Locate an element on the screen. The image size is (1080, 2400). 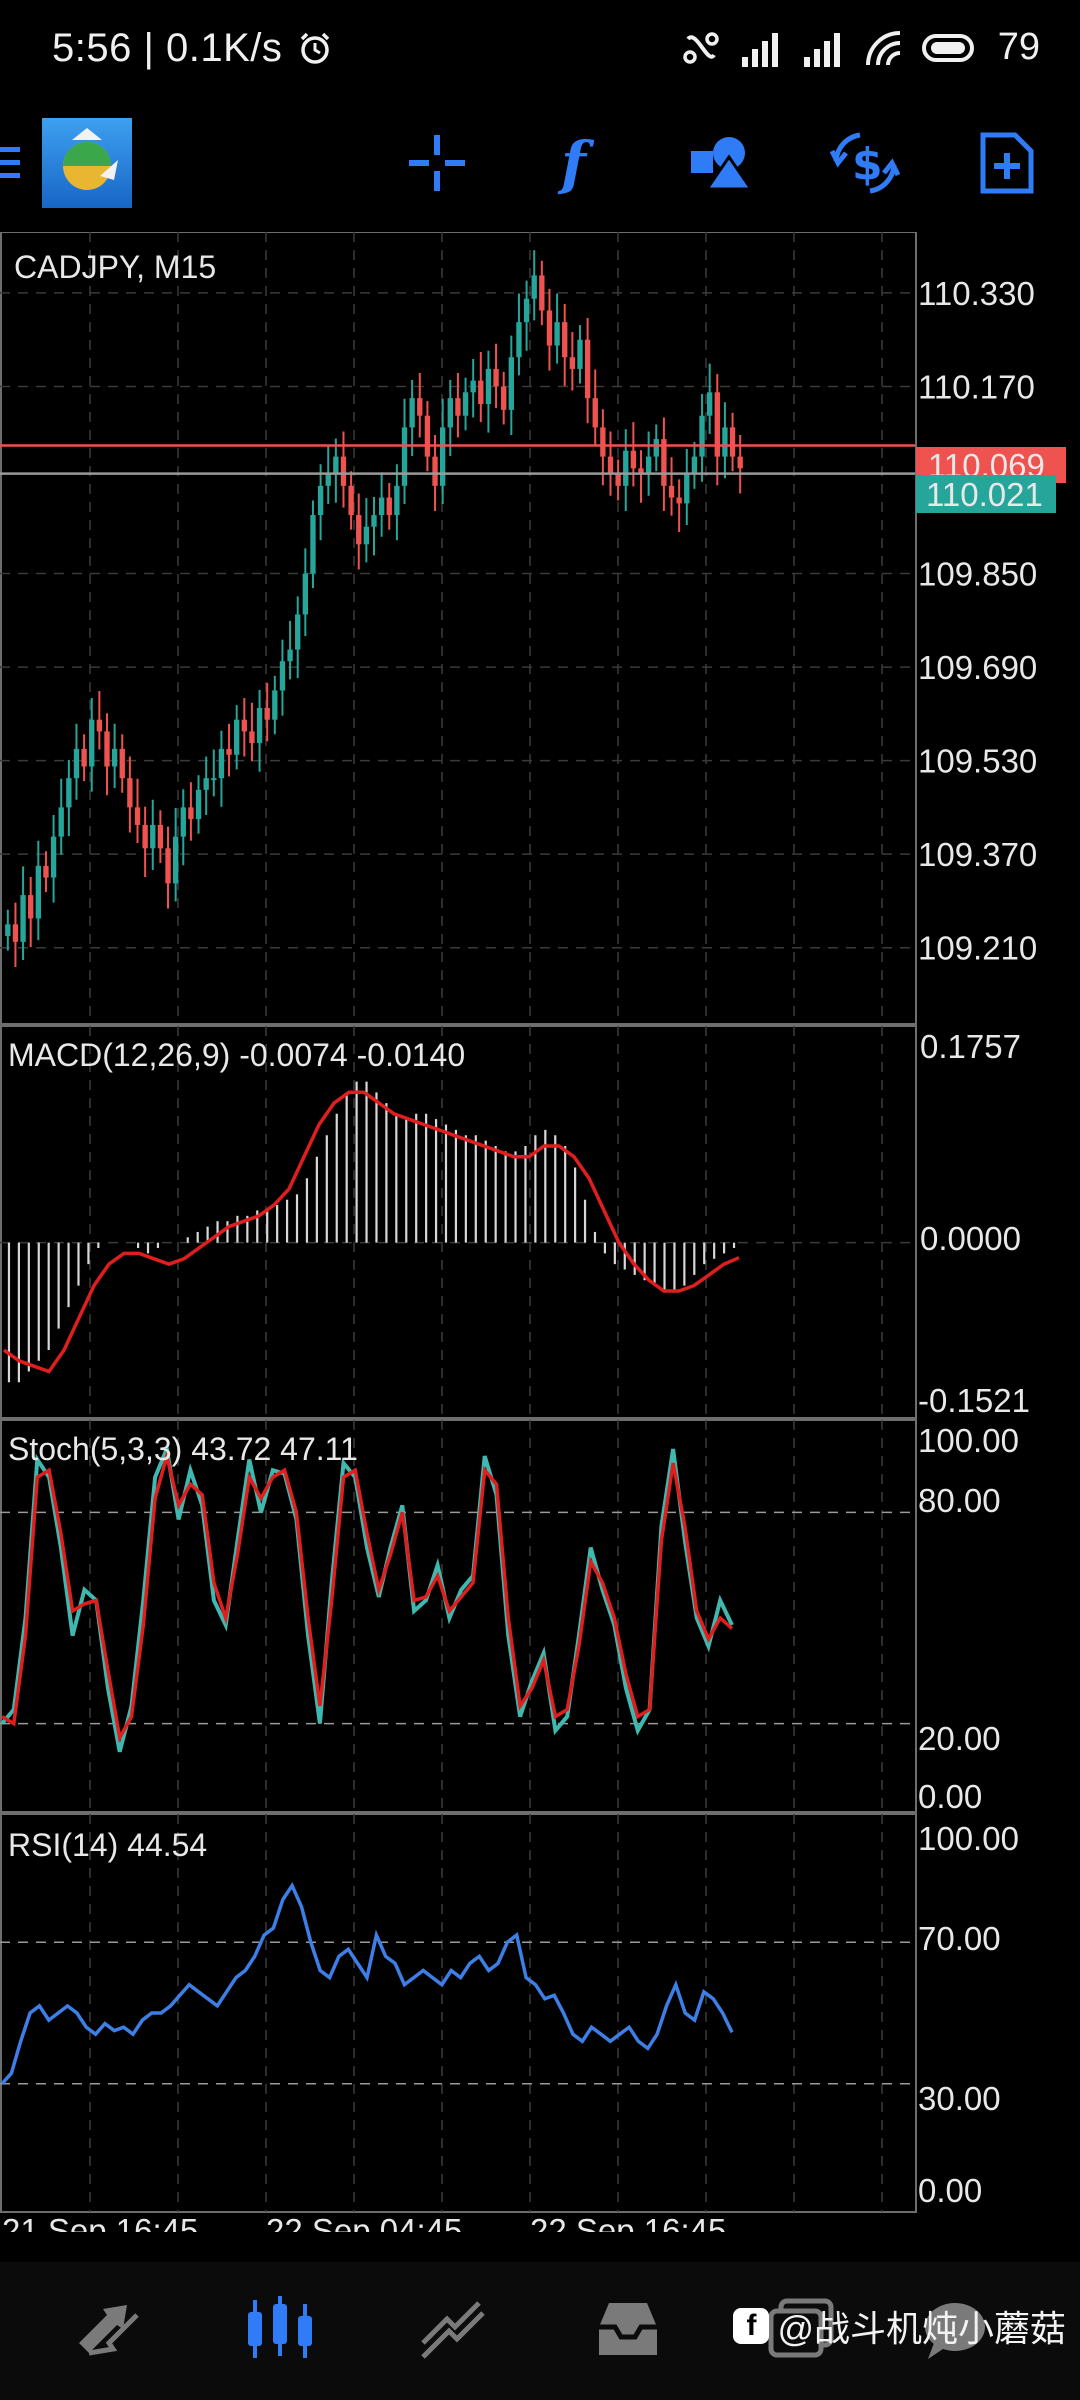
stoch-tick-0: 0.00 is located at coordinates (950, 1796).